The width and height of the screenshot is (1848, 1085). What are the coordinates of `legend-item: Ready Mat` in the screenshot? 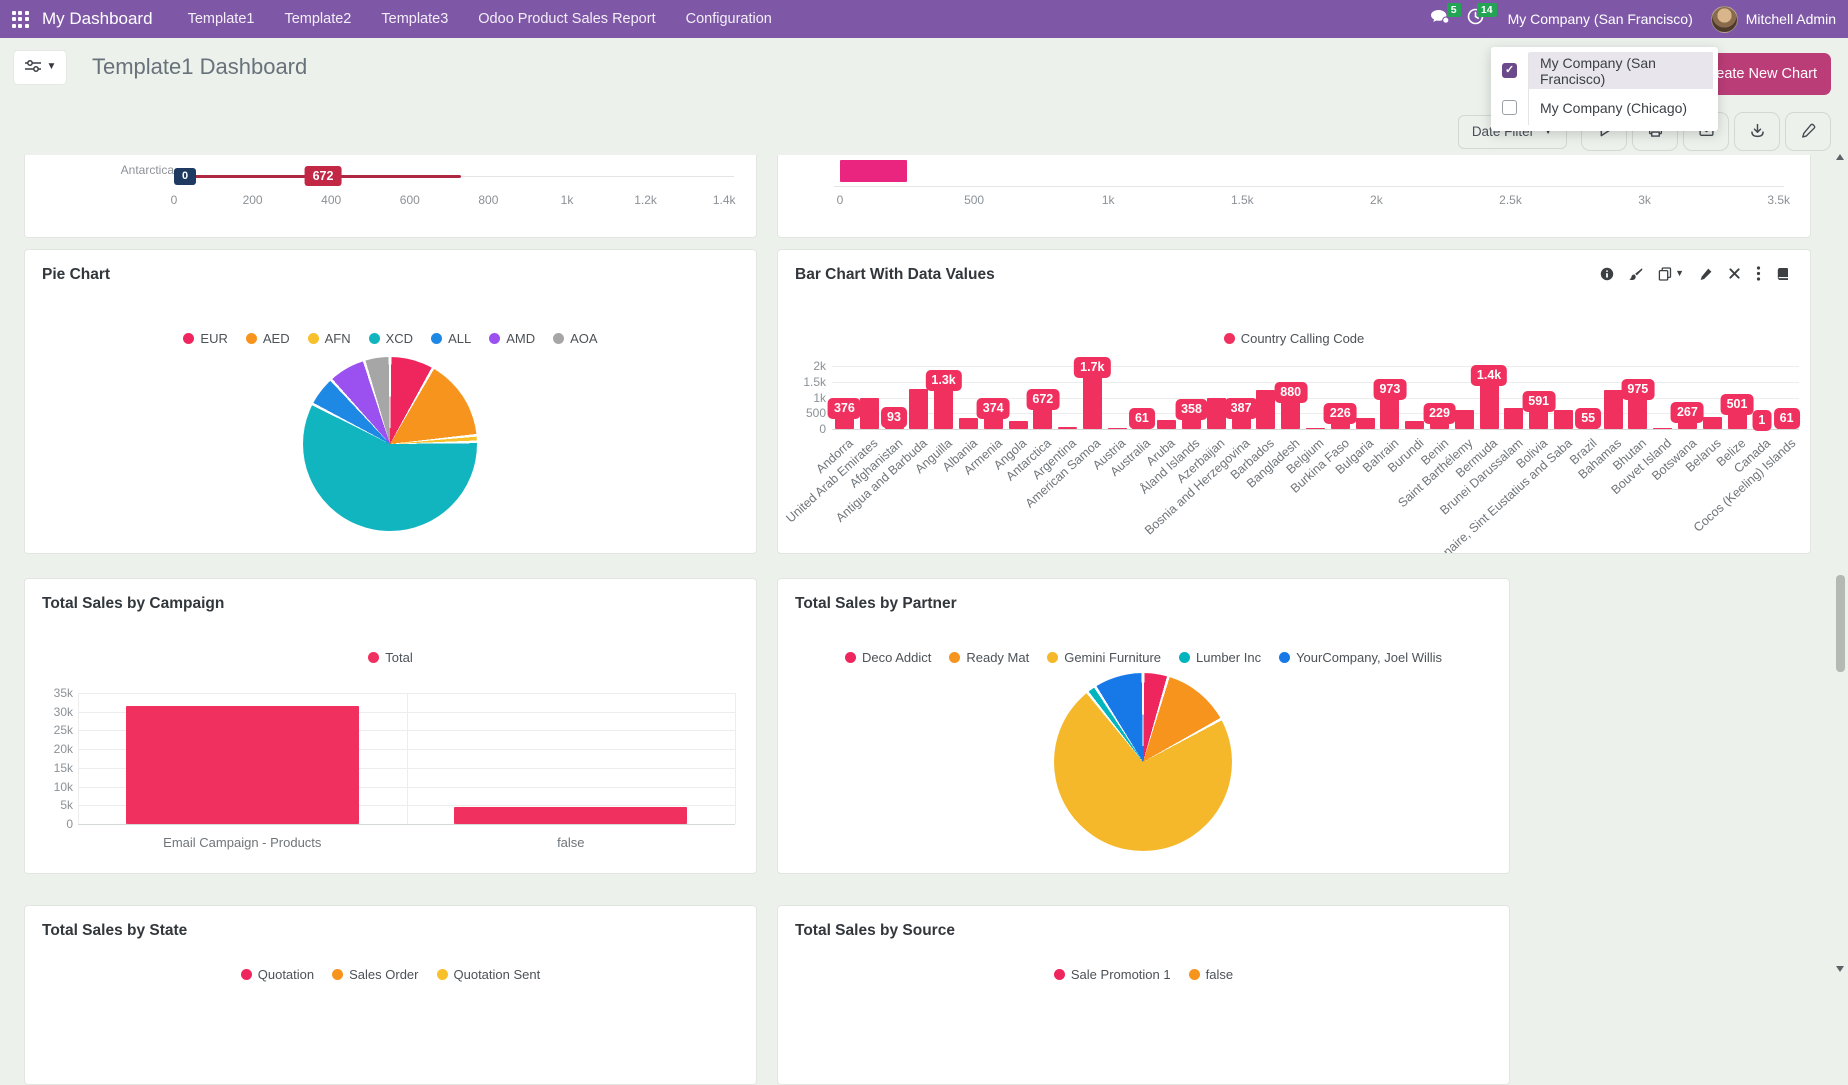 It's located at (989, 657).